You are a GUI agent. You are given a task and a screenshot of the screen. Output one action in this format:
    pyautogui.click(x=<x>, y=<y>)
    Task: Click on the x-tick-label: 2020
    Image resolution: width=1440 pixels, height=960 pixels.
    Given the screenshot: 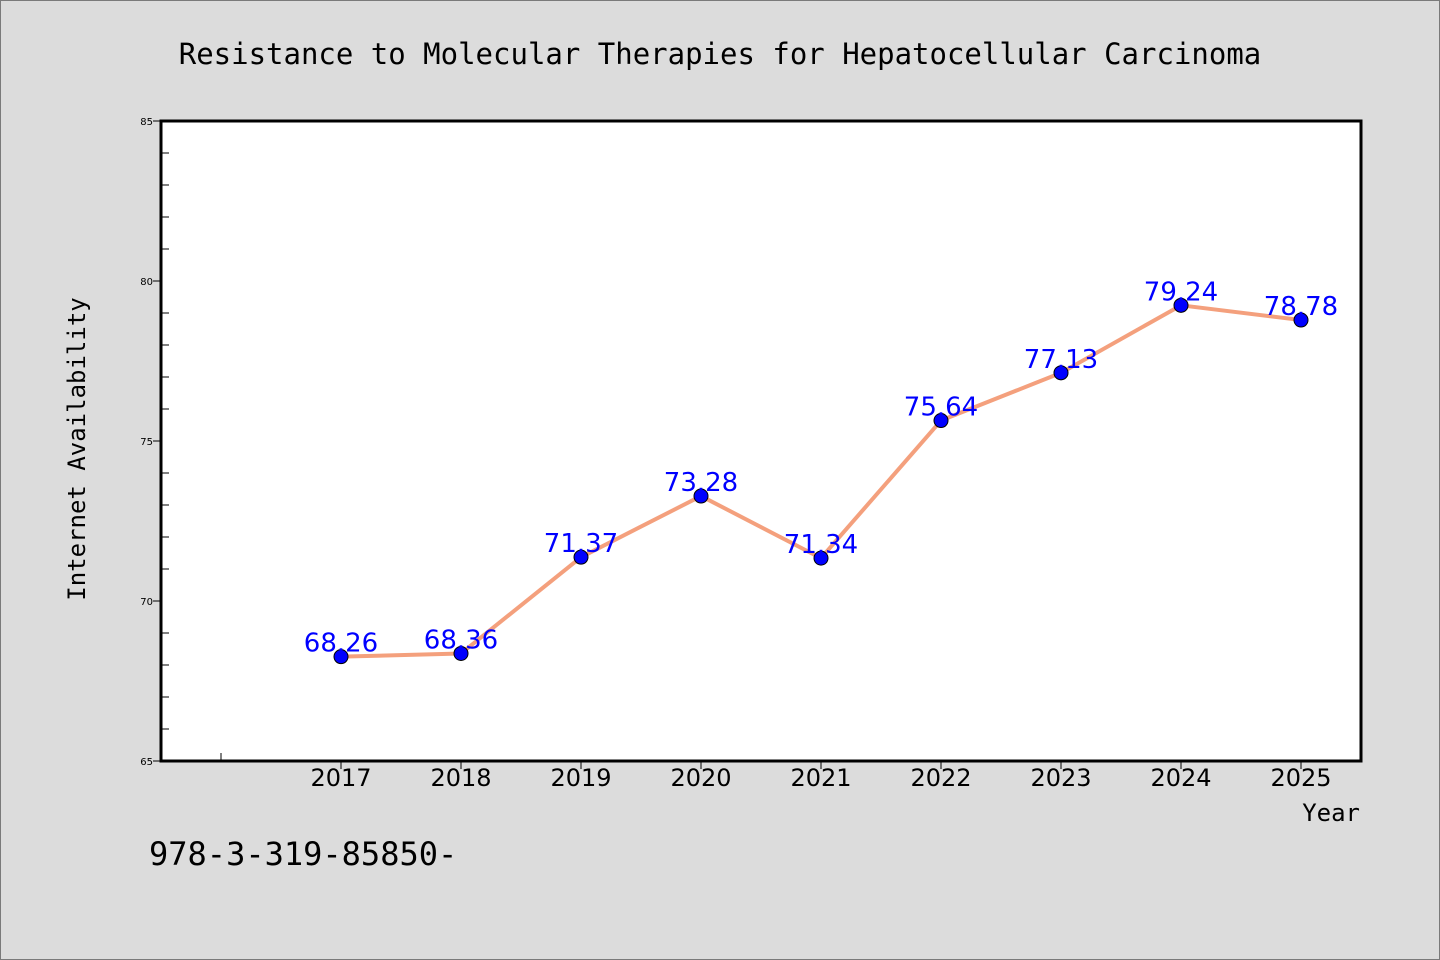 What is the action you would take?
    pyautogui.click(x=700, y=778)
    